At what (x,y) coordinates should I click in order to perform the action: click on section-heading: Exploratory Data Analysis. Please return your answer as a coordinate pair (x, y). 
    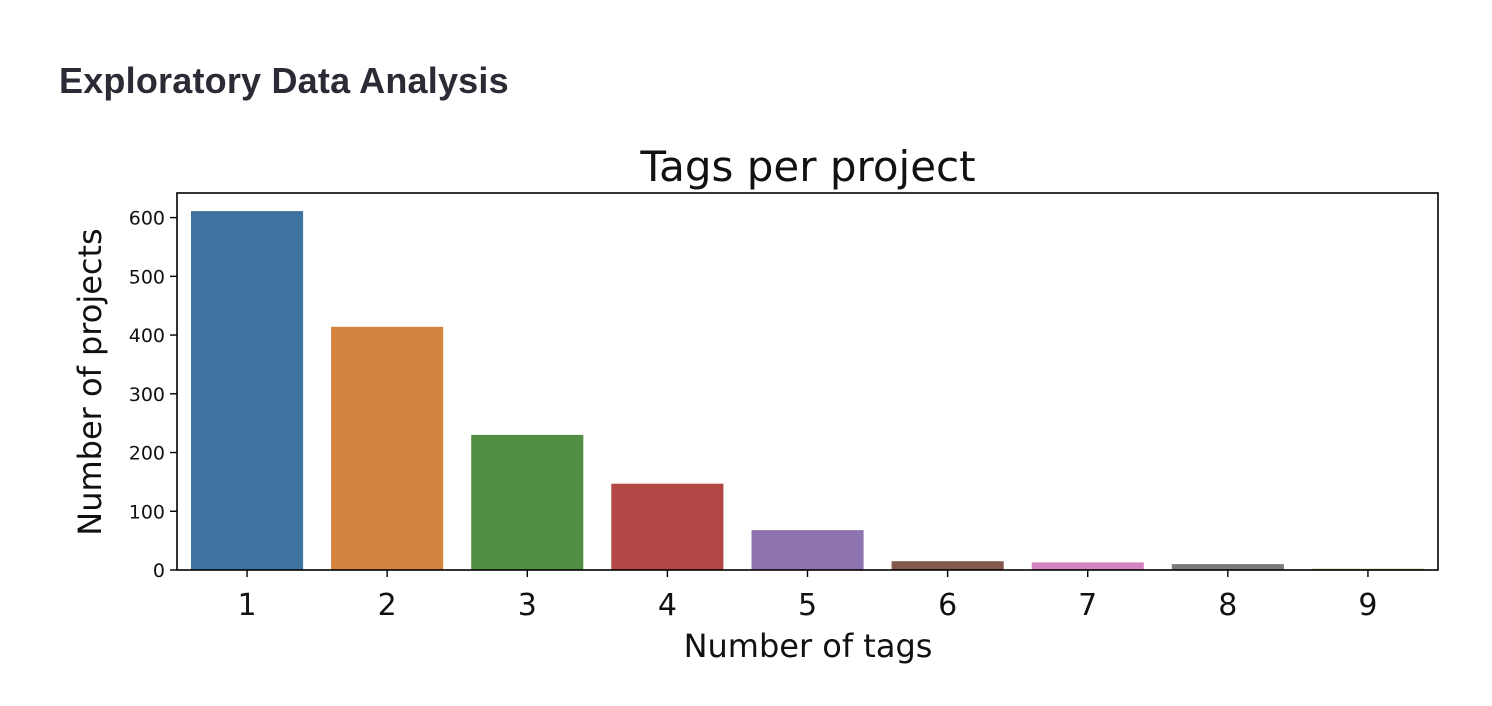
    Looking at the image, I should click on (284, 80).